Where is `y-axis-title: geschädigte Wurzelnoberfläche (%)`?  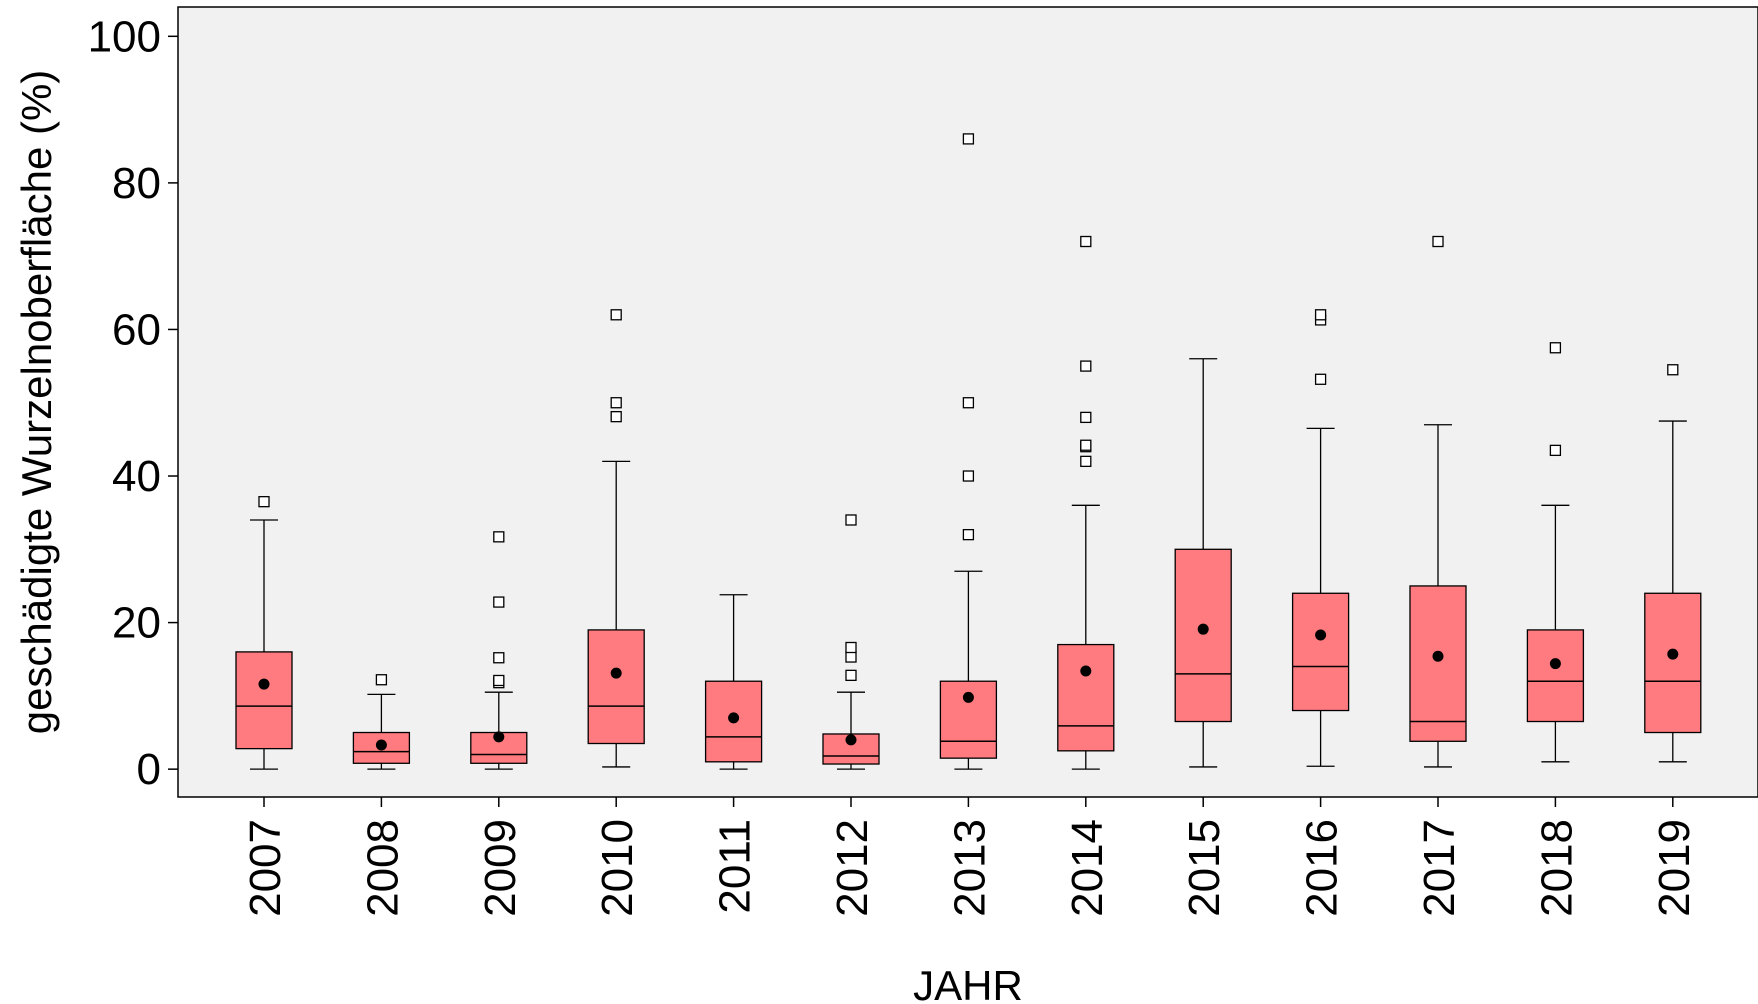 y-axis-title: geschädigte Wurzelnoberfläche (%) is located at coordinates (36, 402).